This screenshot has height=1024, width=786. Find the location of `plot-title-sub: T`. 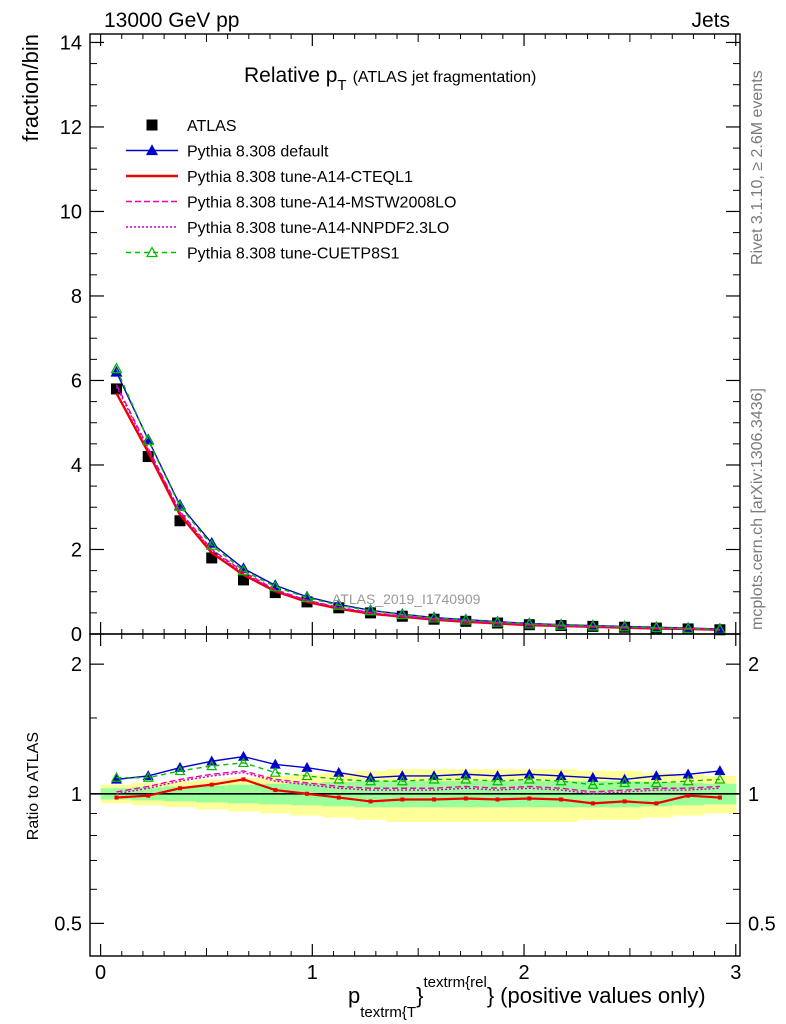

plot-title-sub: T is located at coordinates (341, 85).